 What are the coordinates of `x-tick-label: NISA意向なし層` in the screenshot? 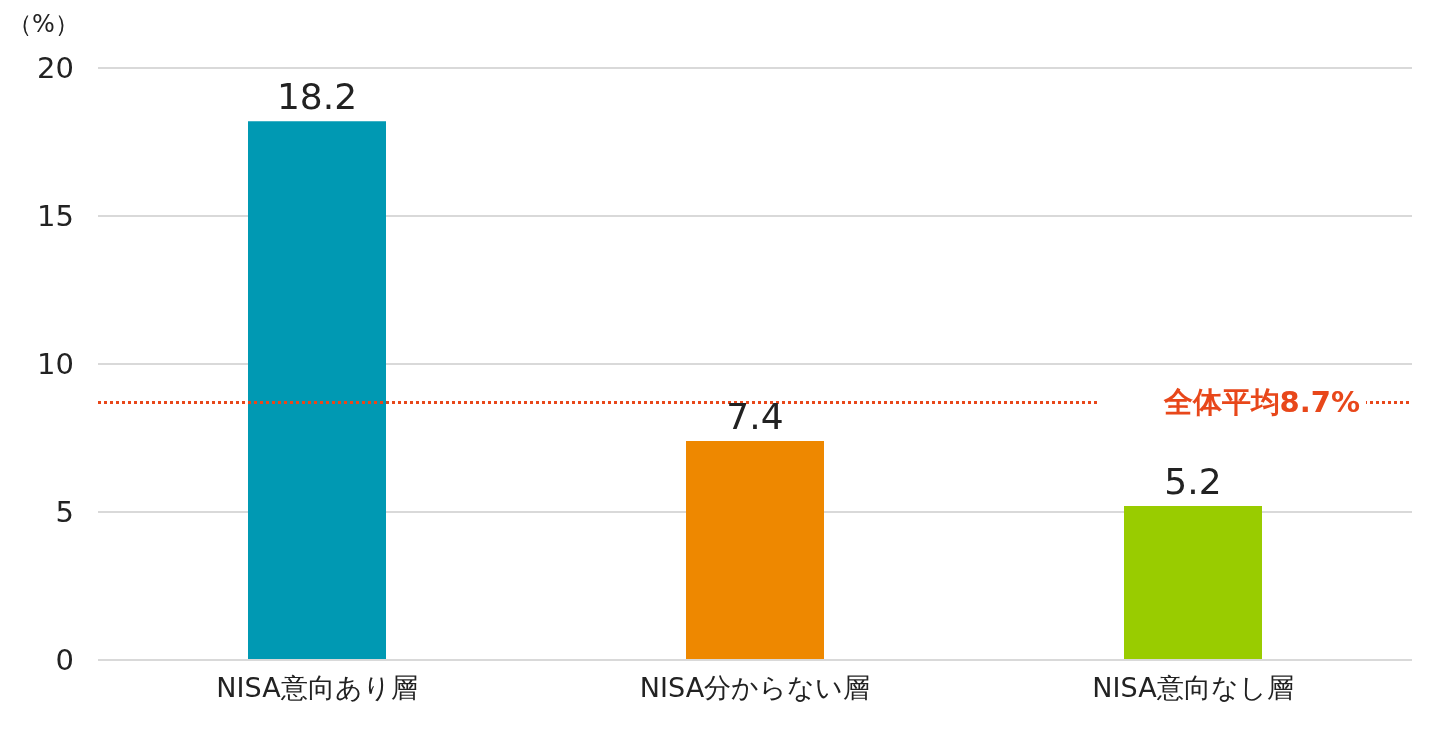 It's located at (1193, 688).